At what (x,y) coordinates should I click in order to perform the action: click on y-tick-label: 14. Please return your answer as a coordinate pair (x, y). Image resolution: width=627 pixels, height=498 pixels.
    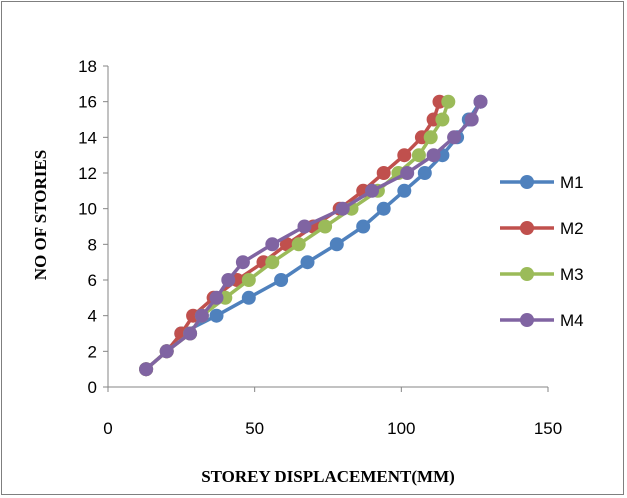
    Looking at the image, I should click on (87, 137).